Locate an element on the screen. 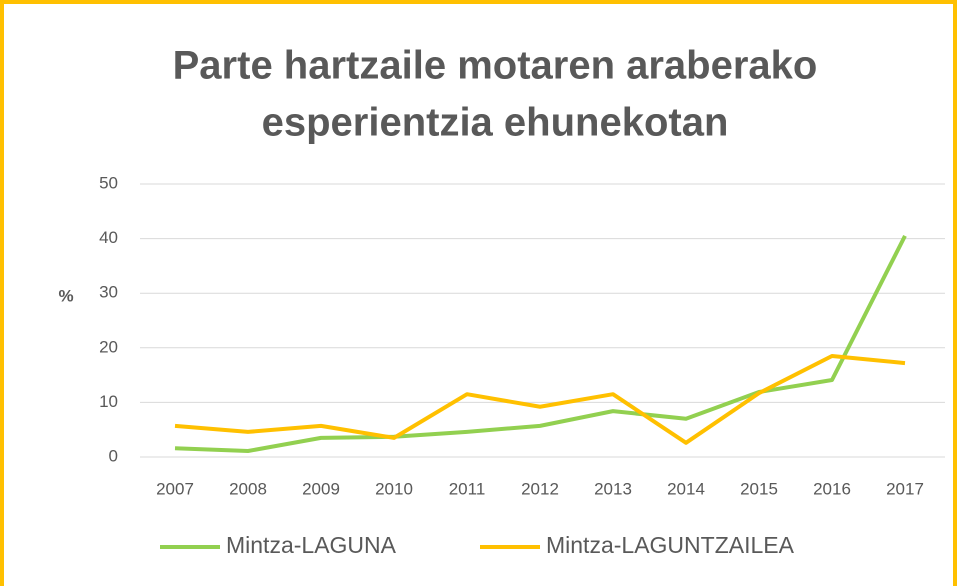 The width and height of the screenshot is (965, 586). x-tick-label: 2010 is located at coordinates (394, 488).